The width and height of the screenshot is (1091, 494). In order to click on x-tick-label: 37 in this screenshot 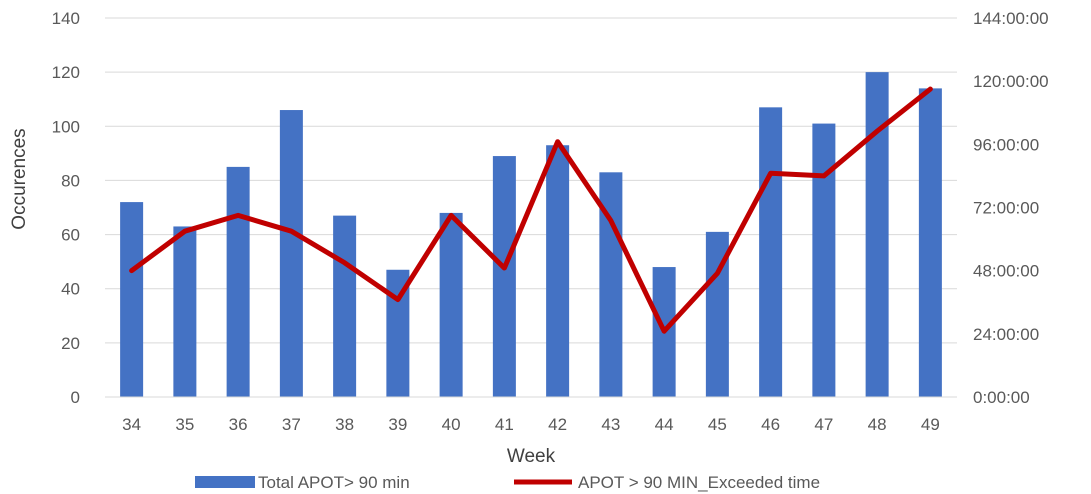, I will do `click(291, 424)`.